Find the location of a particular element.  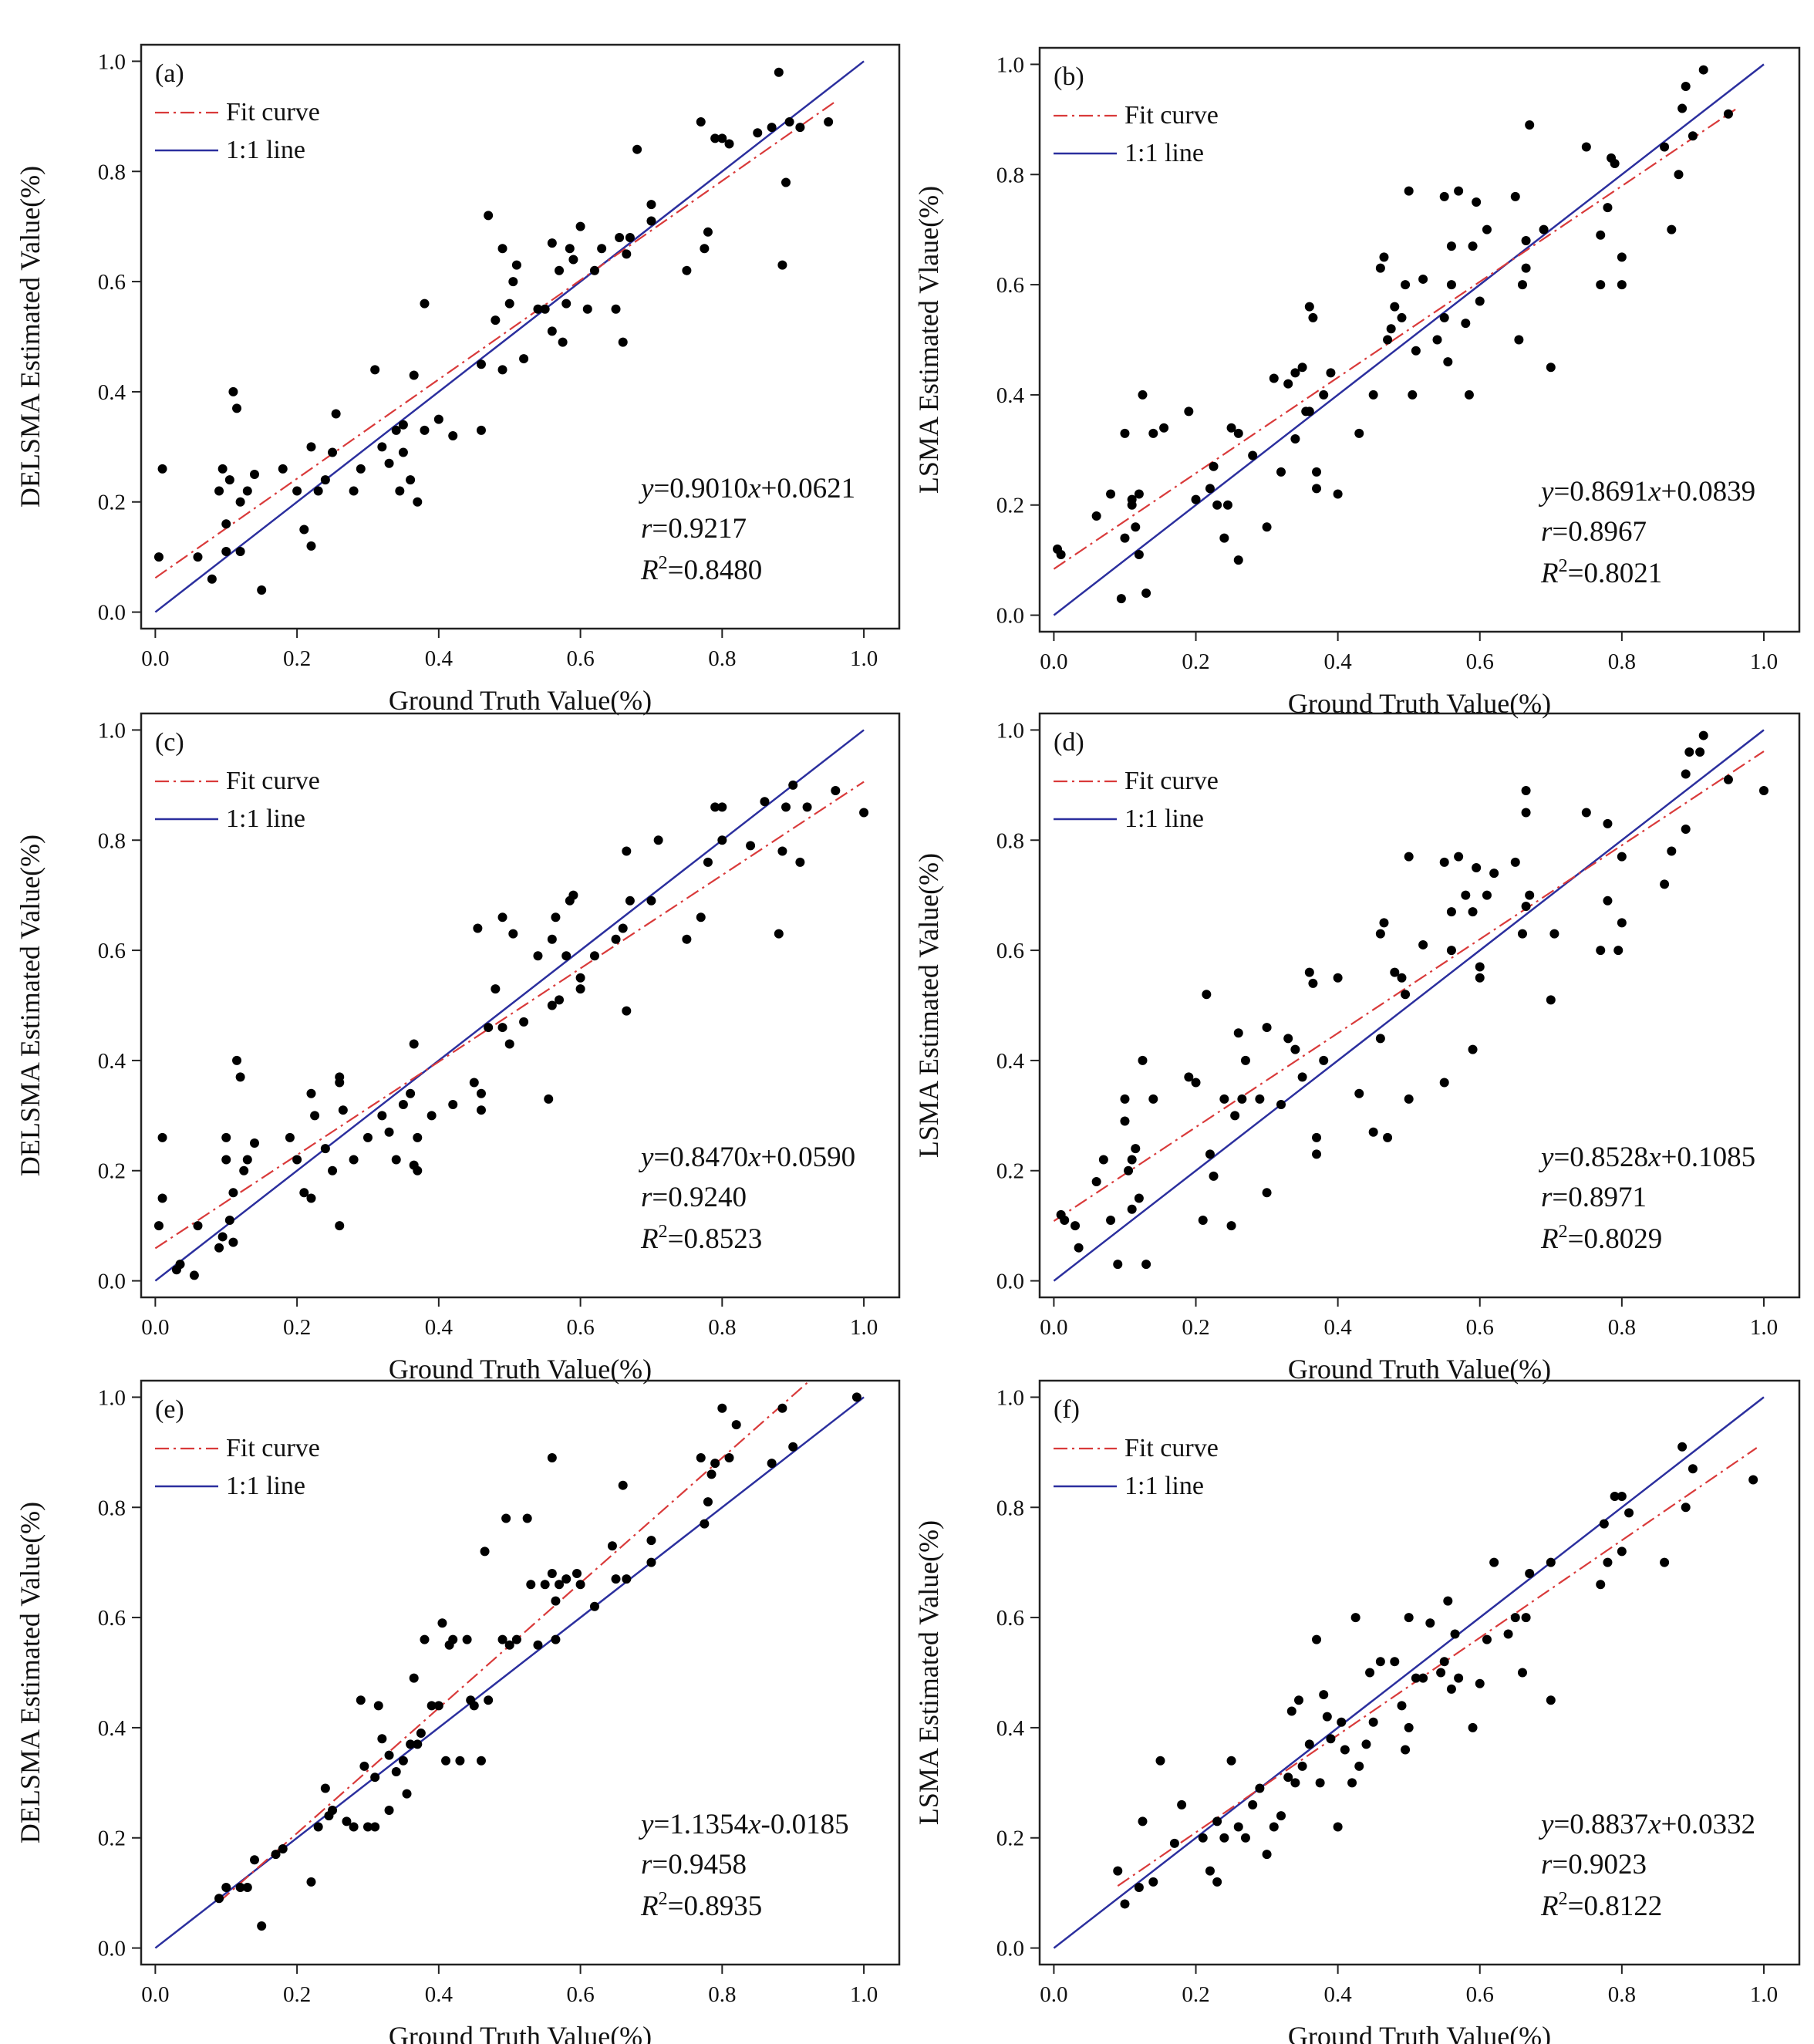

r-value: r=0.8967 is located at coordinates (1594, 532).